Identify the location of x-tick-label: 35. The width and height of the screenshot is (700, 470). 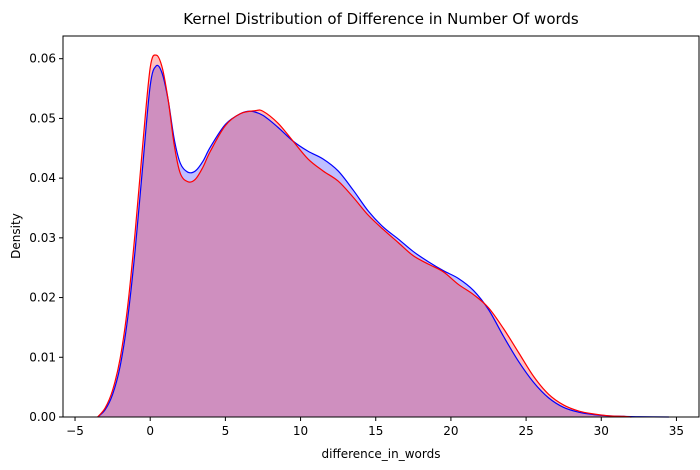
(676, 431).